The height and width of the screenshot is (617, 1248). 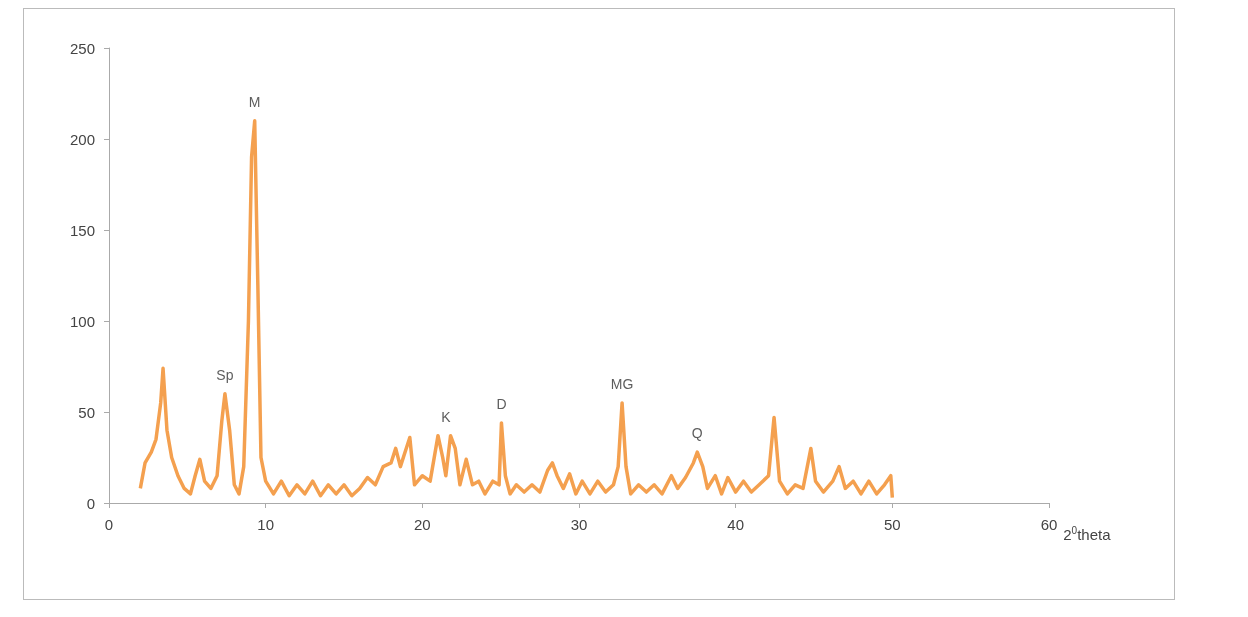 What do you see at coordinates (446, 416) in the screenshot?
I see `annotation: K` at bounding box center [446, 416].